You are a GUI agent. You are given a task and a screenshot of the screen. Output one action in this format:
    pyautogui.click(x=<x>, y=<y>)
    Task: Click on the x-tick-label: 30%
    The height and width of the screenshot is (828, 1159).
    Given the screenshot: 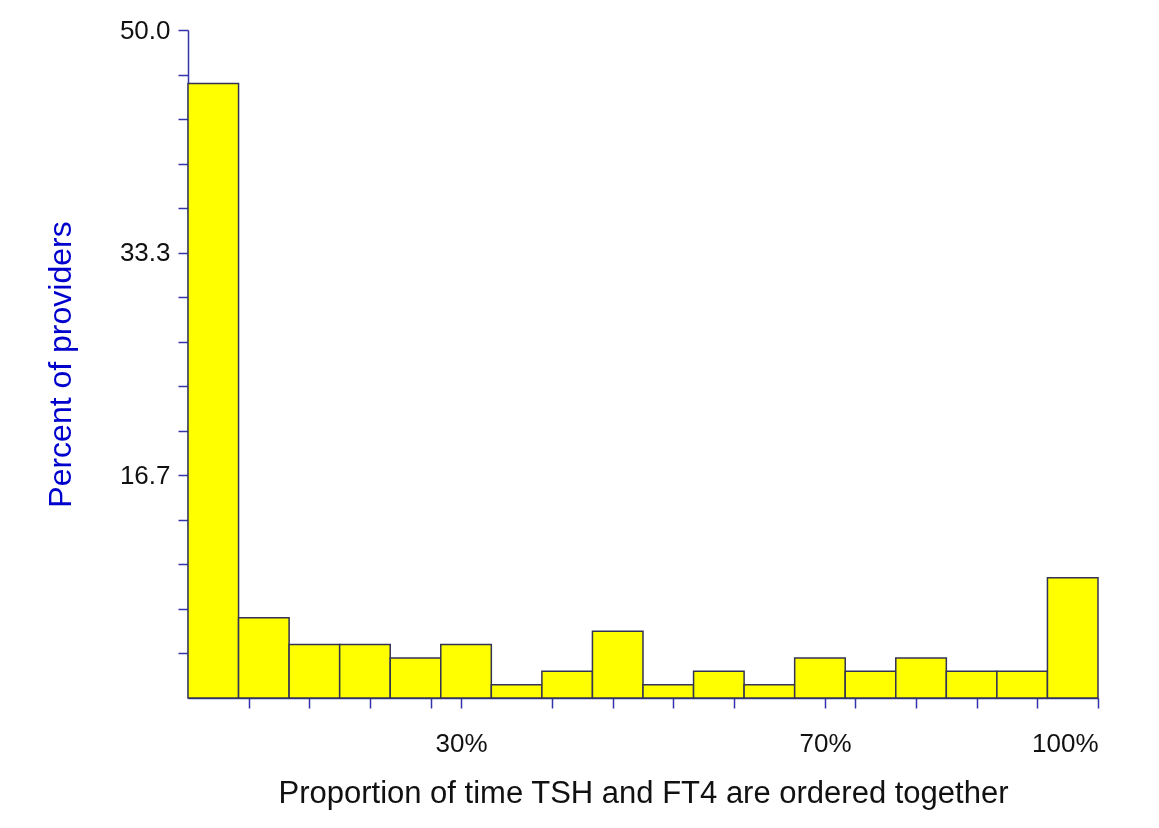 What is the action you would take?
    pyautogui.click(x=461, y=742)
    